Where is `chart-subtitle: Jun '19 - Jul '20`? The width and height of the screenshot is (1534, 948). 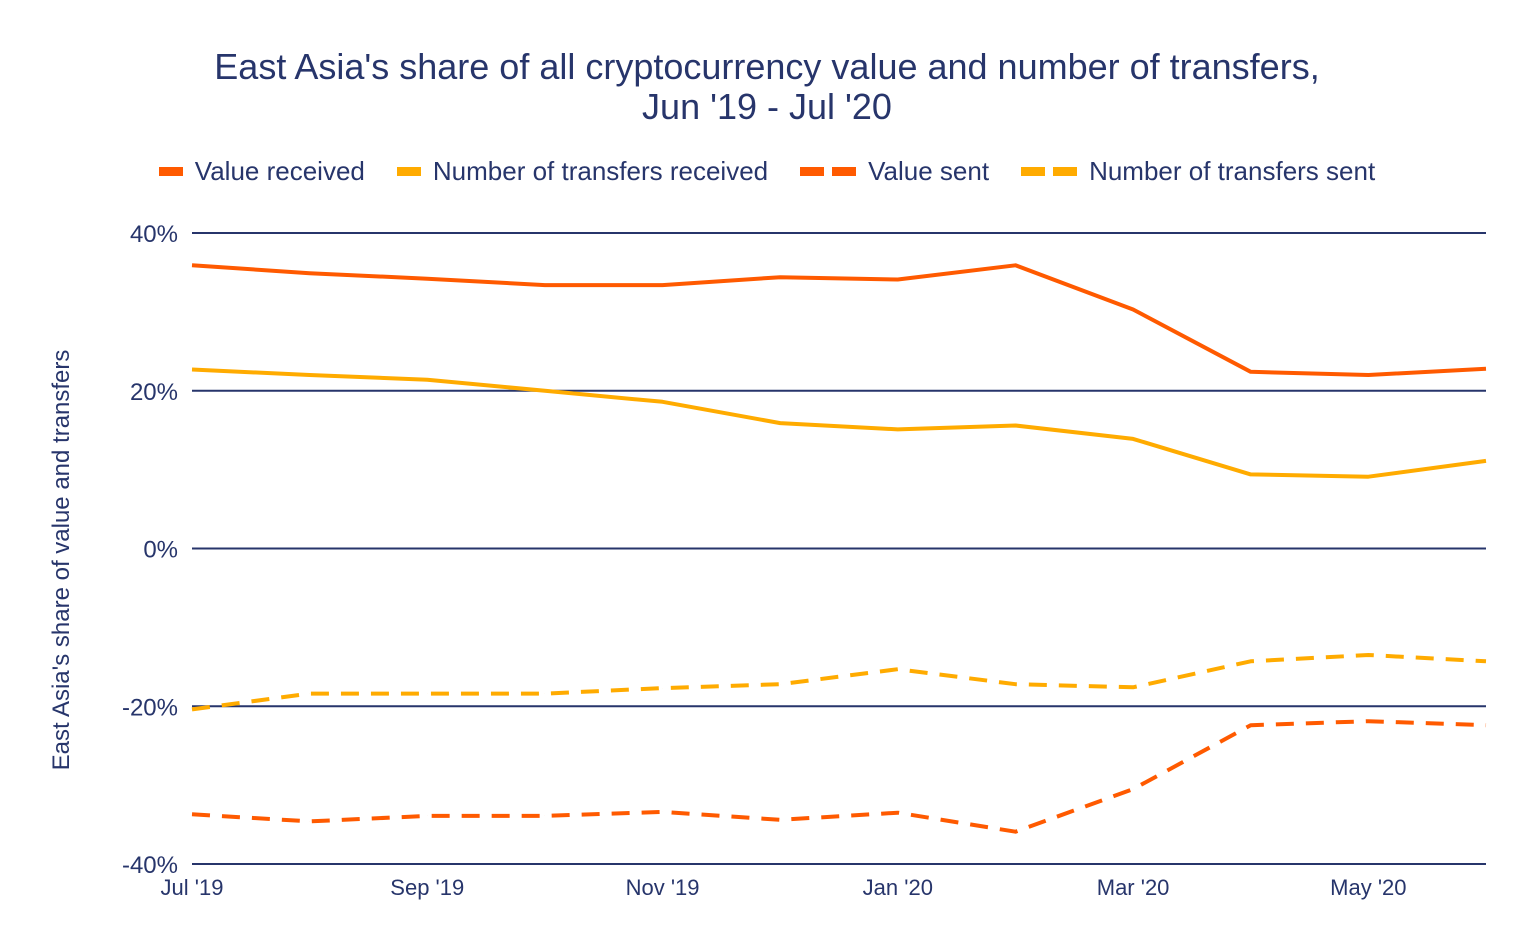 chart-subtitle: Jun '19 - Jul '20 is located at coordinates (767, 106).